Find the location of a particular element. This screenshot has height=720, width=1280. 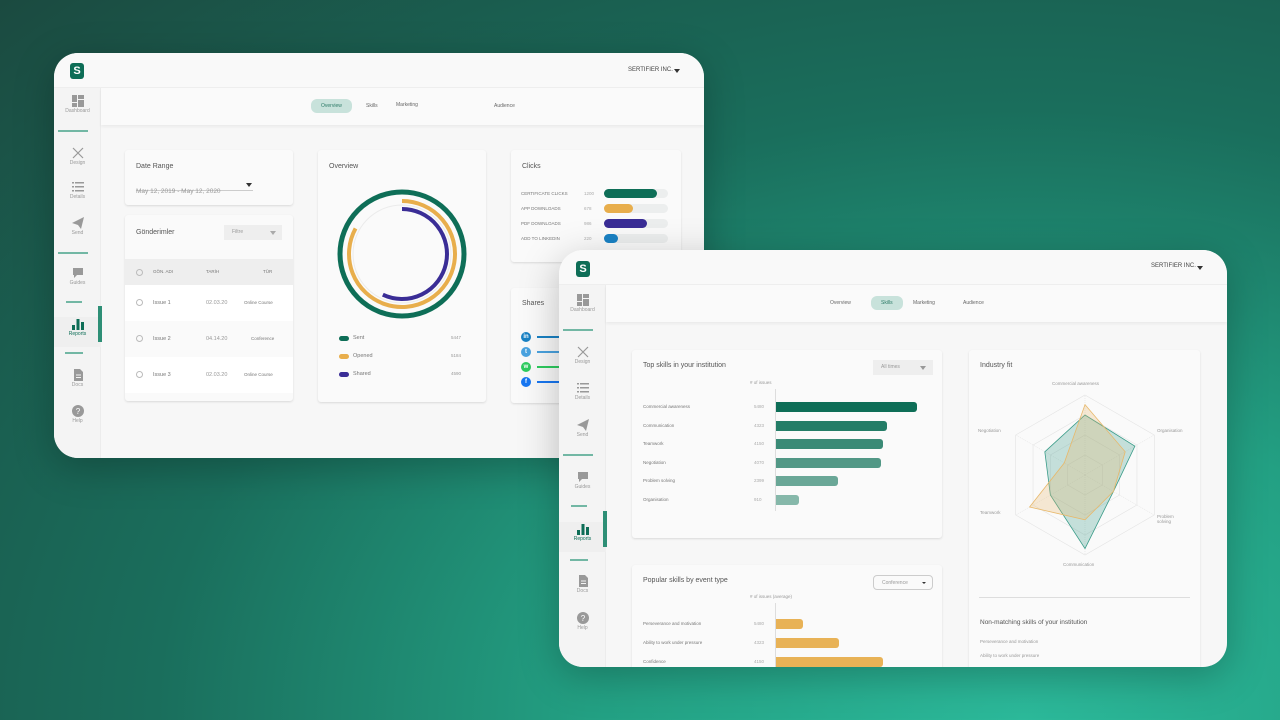

click-metric-value: 986 is located at coordinates (588, 223).